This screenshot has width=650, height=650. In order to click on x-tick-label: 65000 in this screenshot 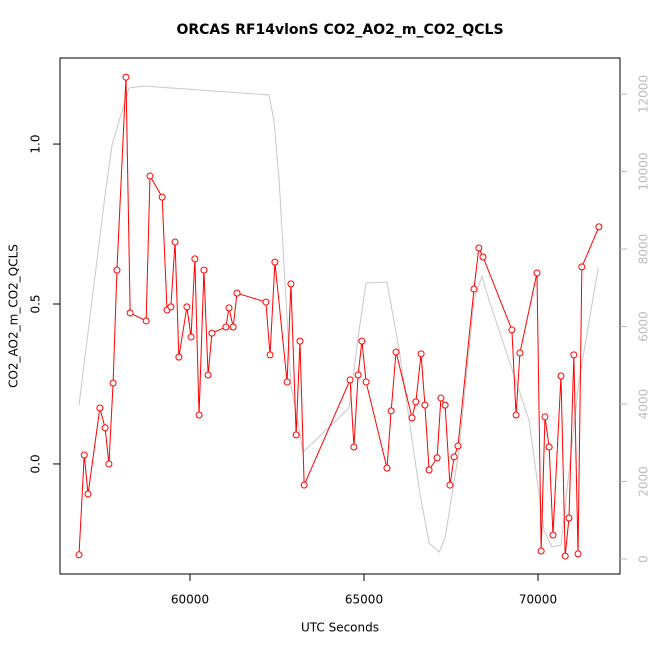, I will do `click(364, 600)`.